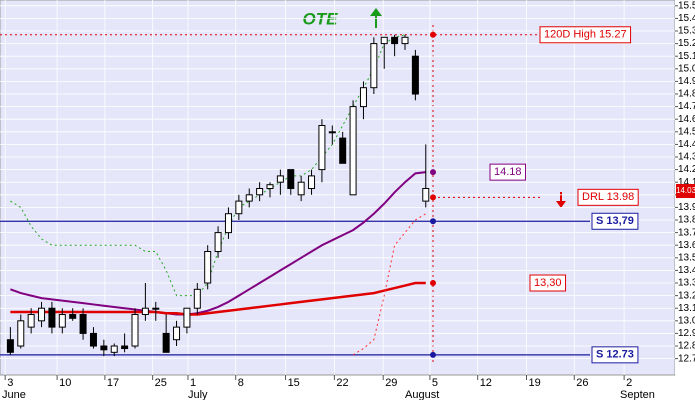  I want to click on y-tick-label: 13.8, so click(686, 220).